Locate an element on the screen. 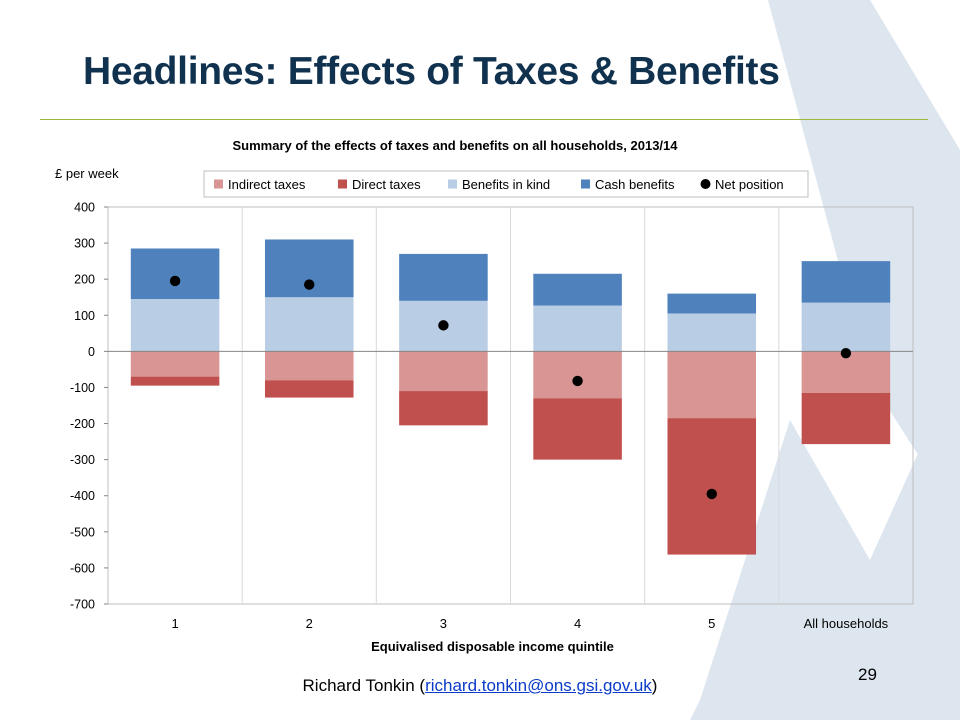 The width and height of the screenshot is (960, 720). x-tick-label: All households is located at coordinates (846, 623).